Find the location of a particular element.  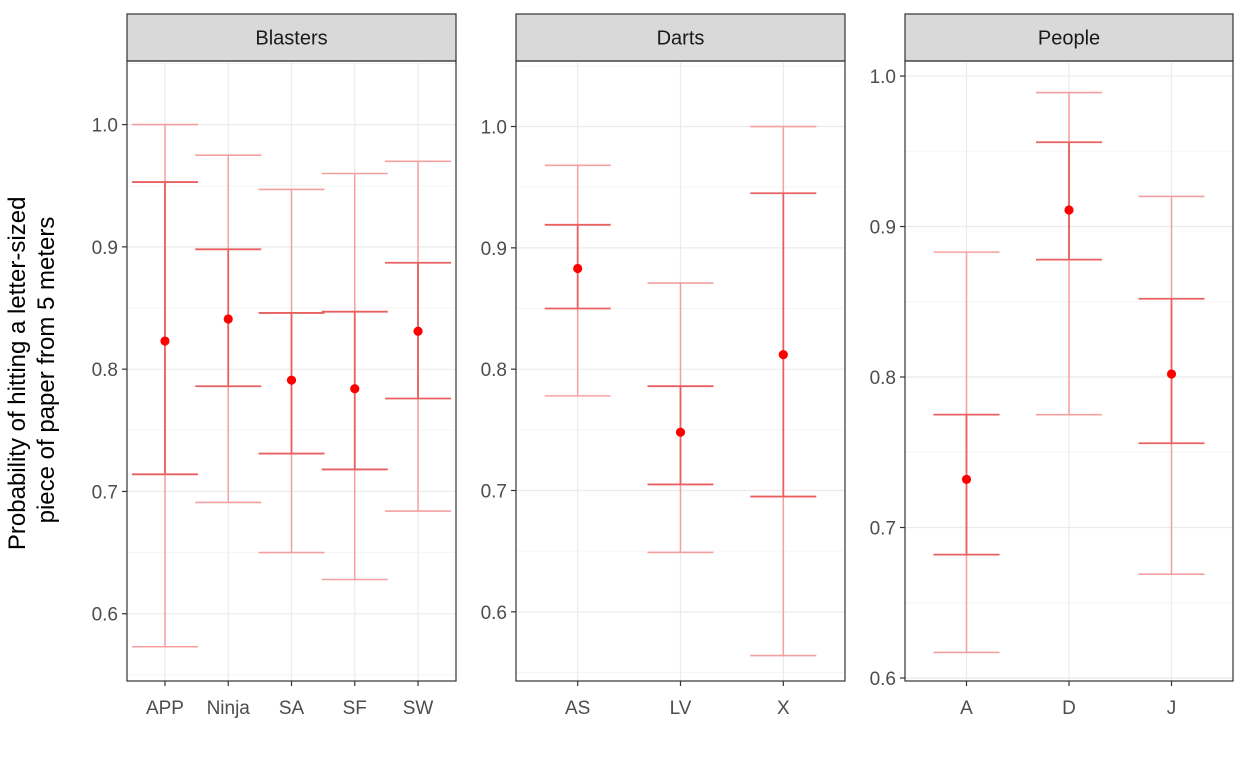

strip-label: Darts is located at coordinates (681, 39).